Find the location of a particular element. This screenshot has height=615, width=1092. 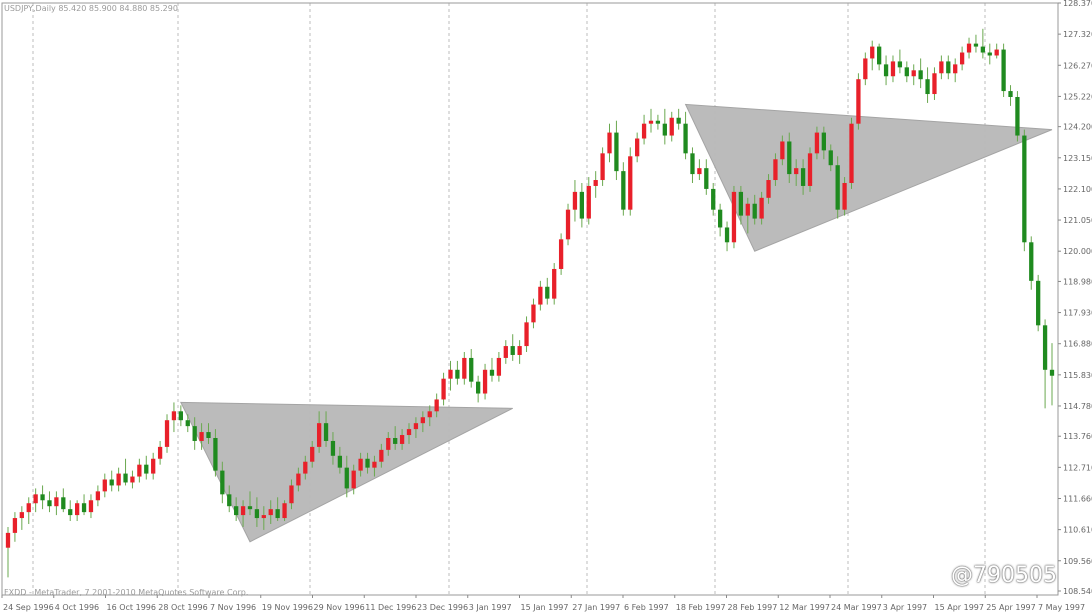

y-tick-label: 116.880 is located at coordinates (1077, 344).